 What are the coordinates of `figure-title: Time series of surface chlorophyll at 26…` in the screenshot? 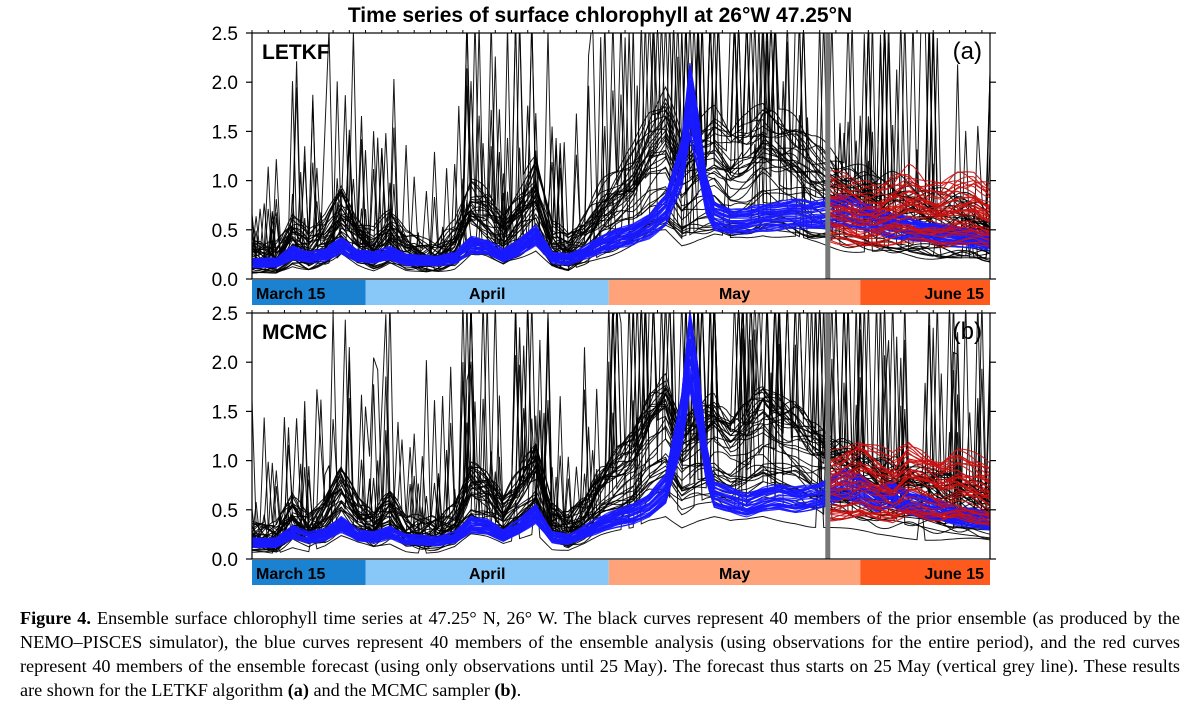 It's located at (600, 15).